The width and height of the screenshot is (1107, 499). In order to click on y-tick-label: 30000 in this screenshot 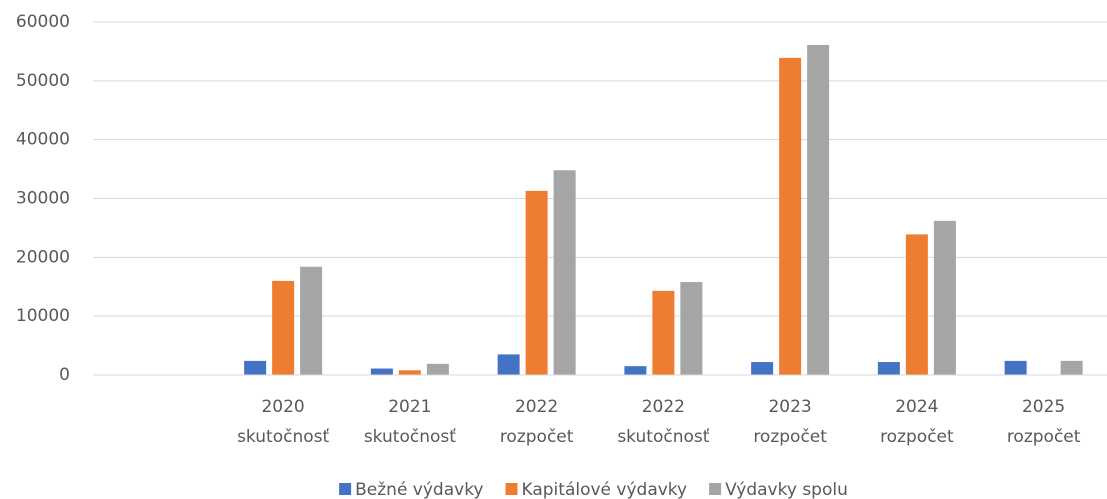, I will do `click(43, 199)`.